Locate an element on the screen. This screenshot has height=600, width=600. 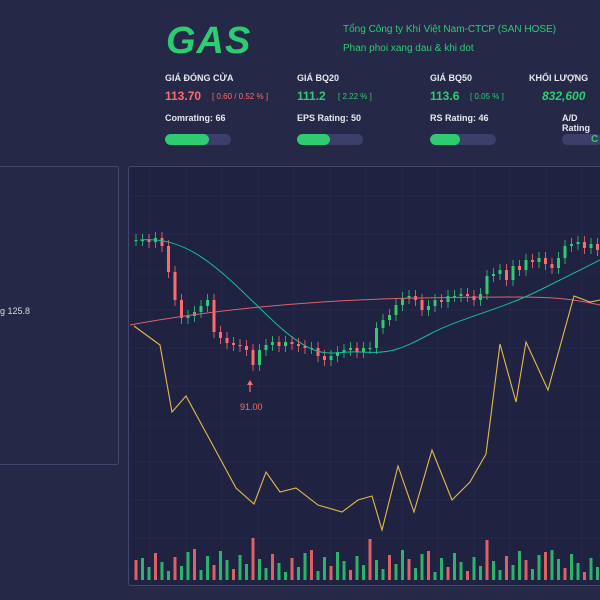
sector-name: Phan phoi xang dau & khi dot is located at coordinates (408, 48).